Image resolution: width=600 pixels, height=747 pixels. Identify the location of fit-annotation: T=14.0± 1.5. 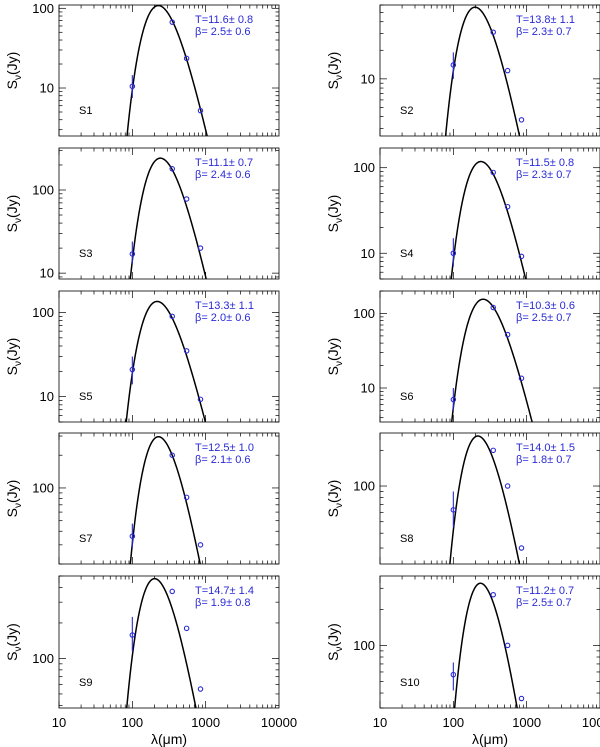
(545, 448).